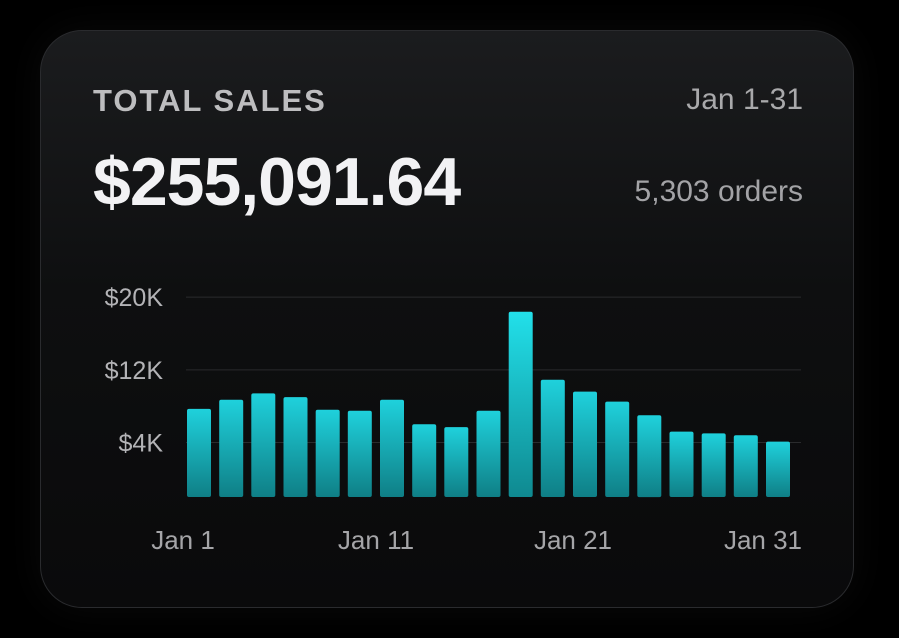 Image resolution: width=899 pixels, height=638 pixels. I want to click on y-axis-ticks: $20K $12K $4K, so click(134, 370).